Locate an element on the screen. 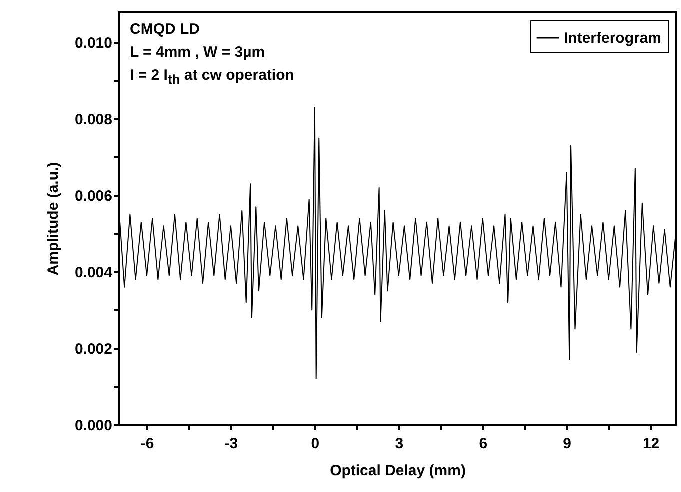 The image size is (681, 492). x-tick-label: 6 is located at coordinates (483, 444).